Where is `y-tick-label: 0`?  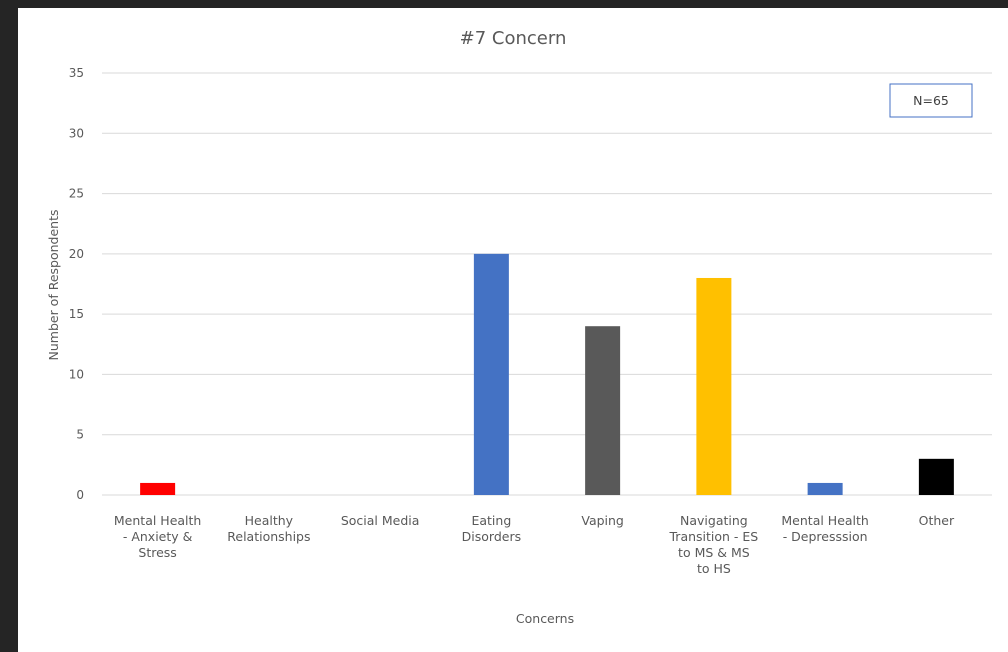
y-tick-label: 0 is located at coordinates (80, 495).